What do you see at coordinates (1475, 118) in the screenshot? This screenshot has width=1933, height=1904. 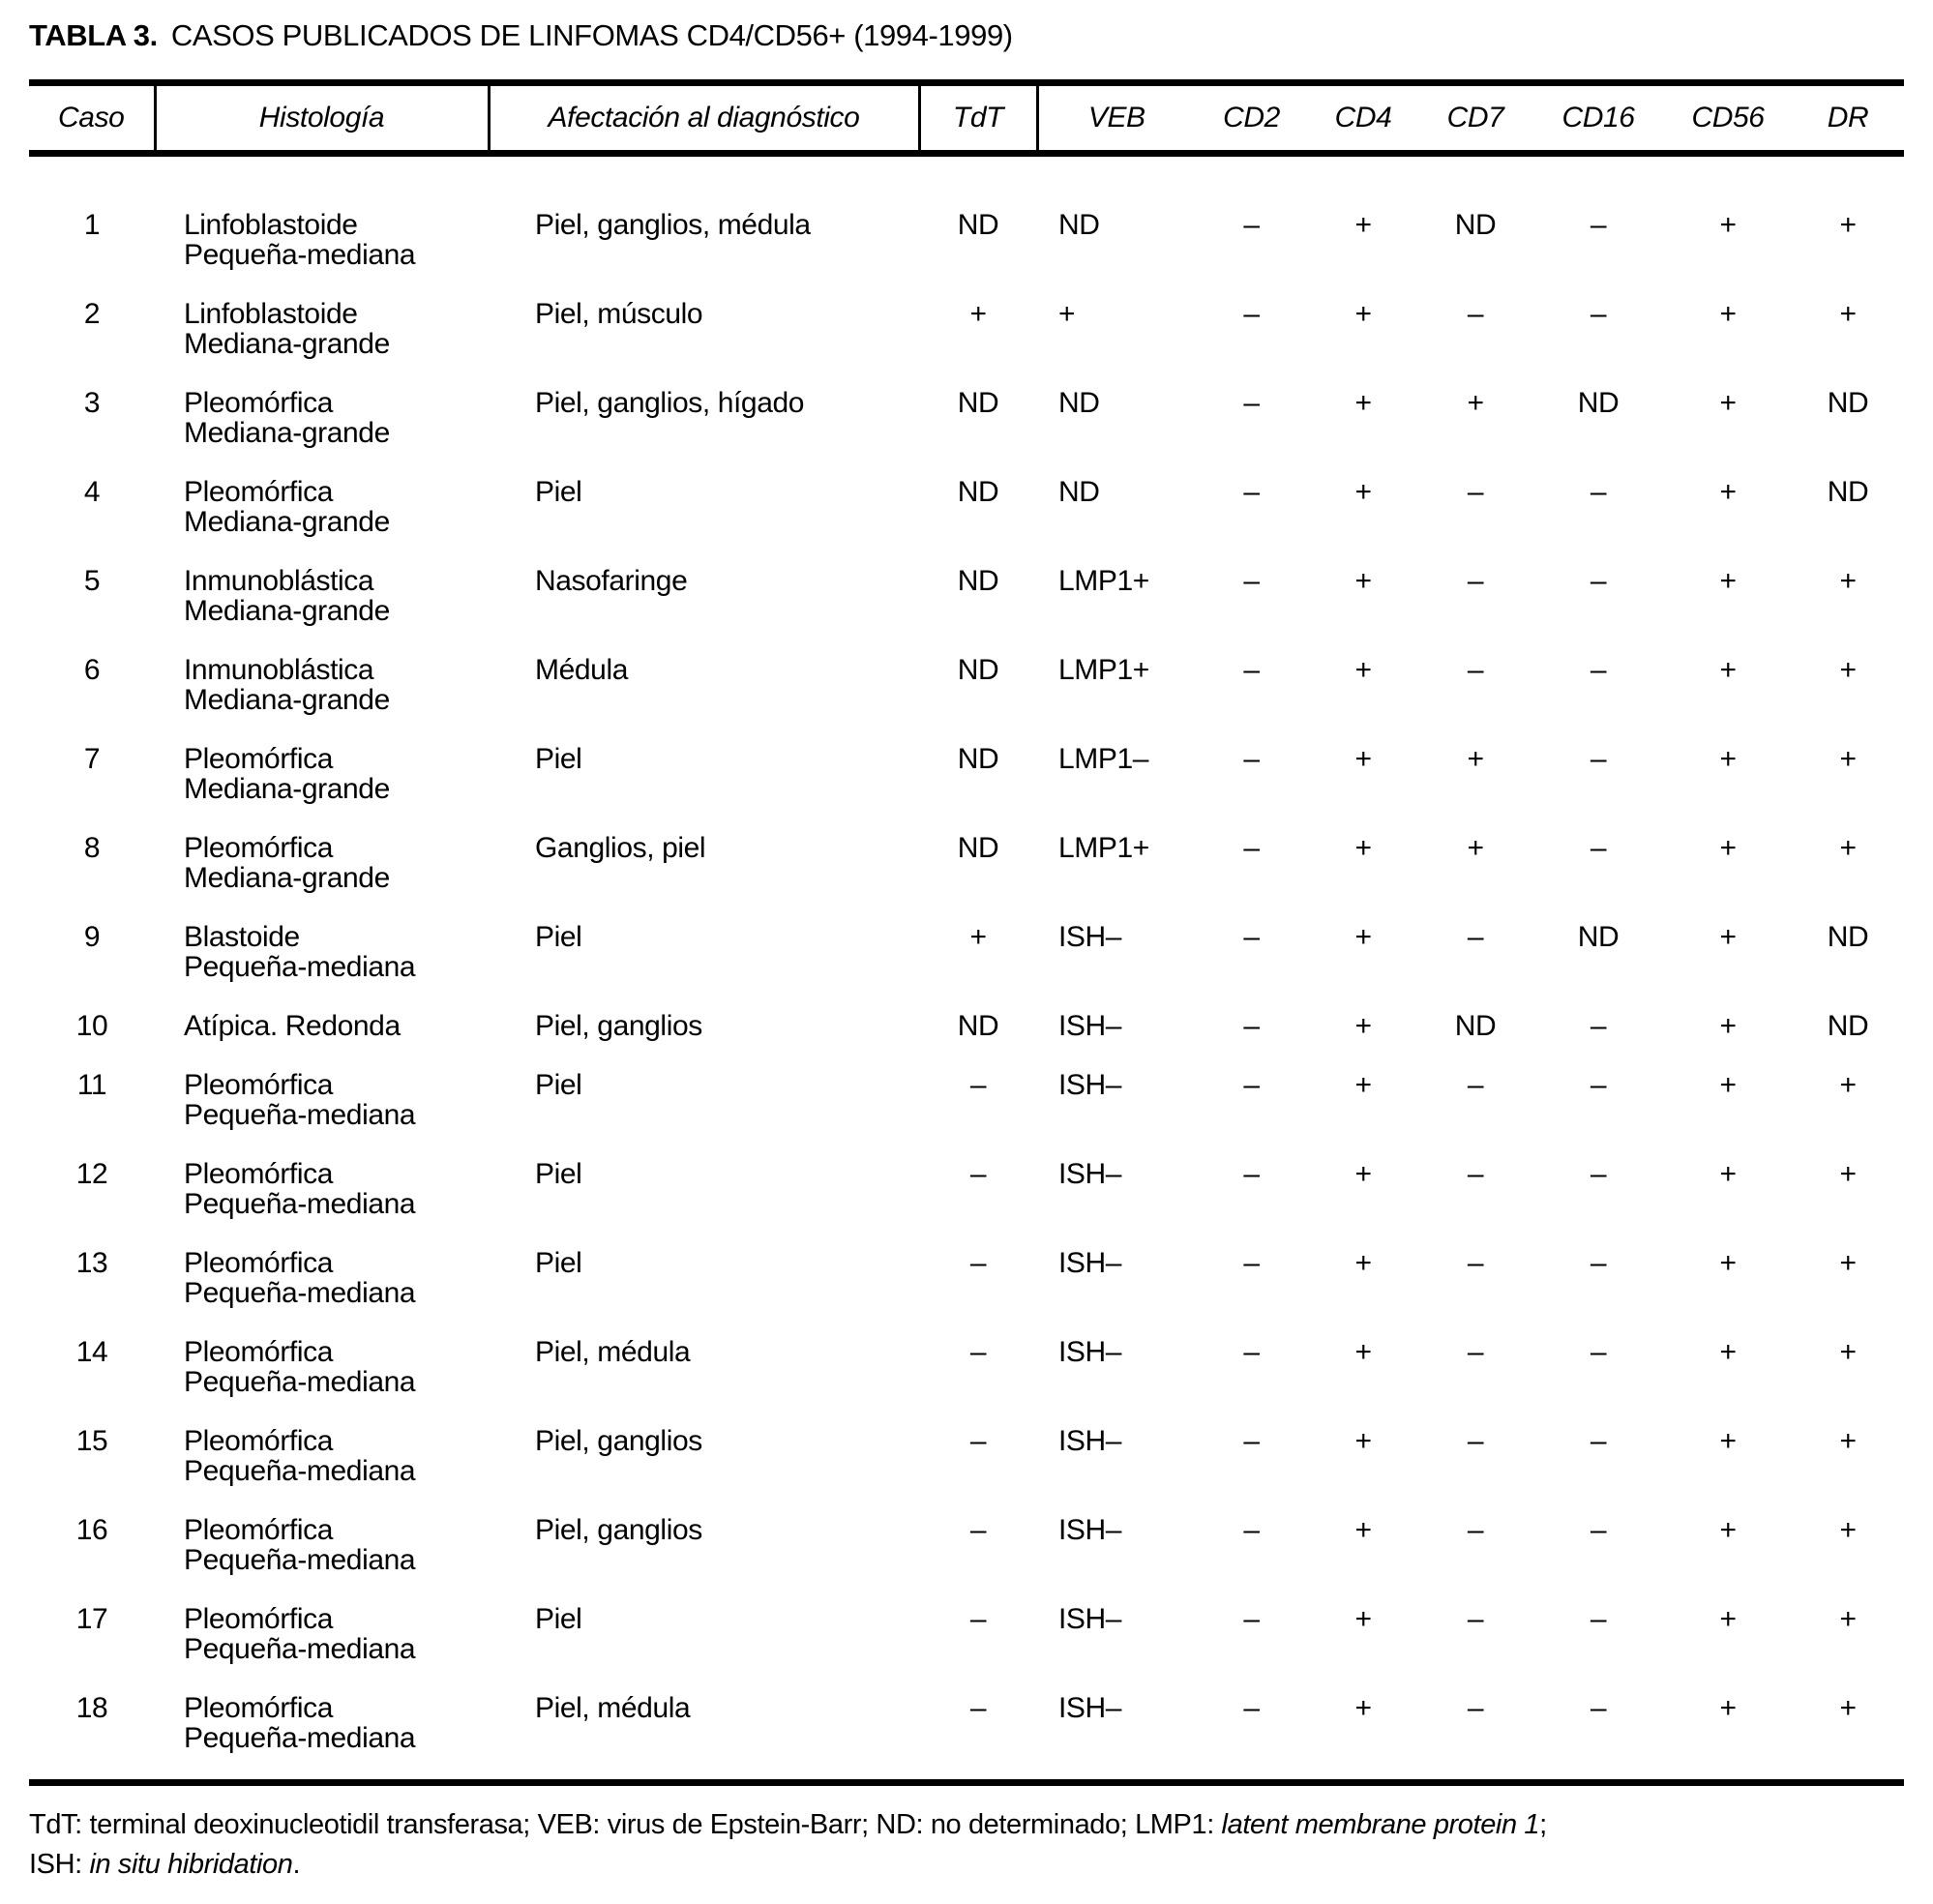 I see `header-cd7: CD7` at bounding box center [1475, 118].